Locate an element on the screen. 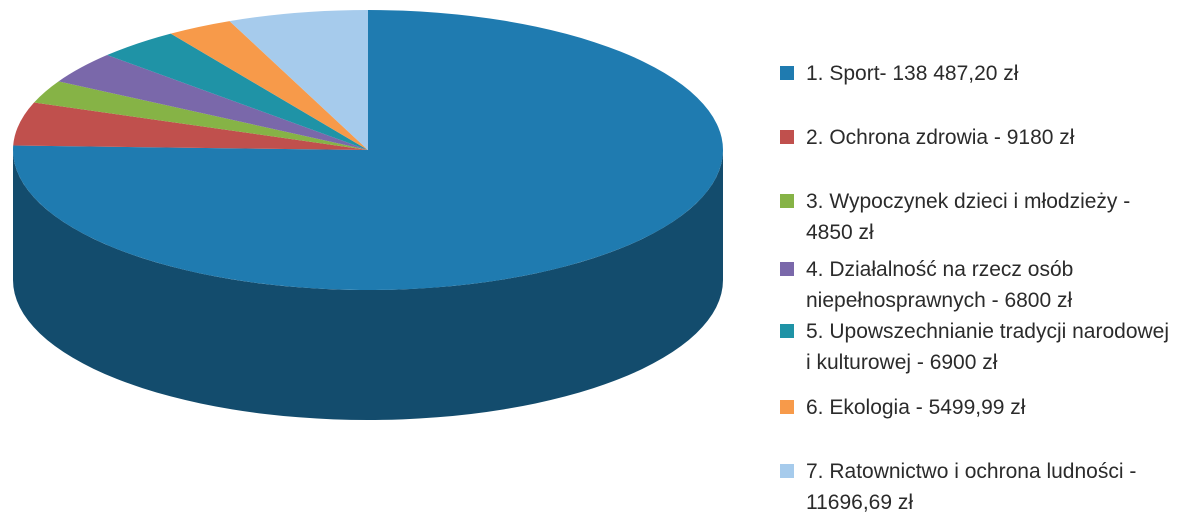 This screenshot has width=1184, height=518. legend-label: 6. Ekologia - 5499,99 zł is located at coordinates (916, 407).